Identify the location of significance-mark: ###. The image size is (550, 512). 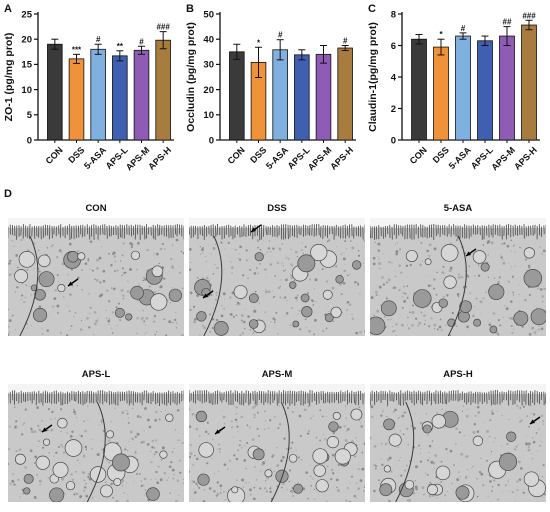
(163, 27).